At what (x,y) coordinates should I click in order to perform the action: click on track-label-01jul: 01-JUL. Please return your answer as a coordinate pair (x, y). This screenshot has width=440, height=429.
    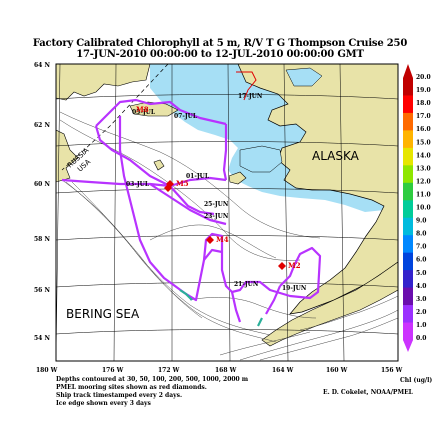
    Looking at the image, I should click on (198, 176).